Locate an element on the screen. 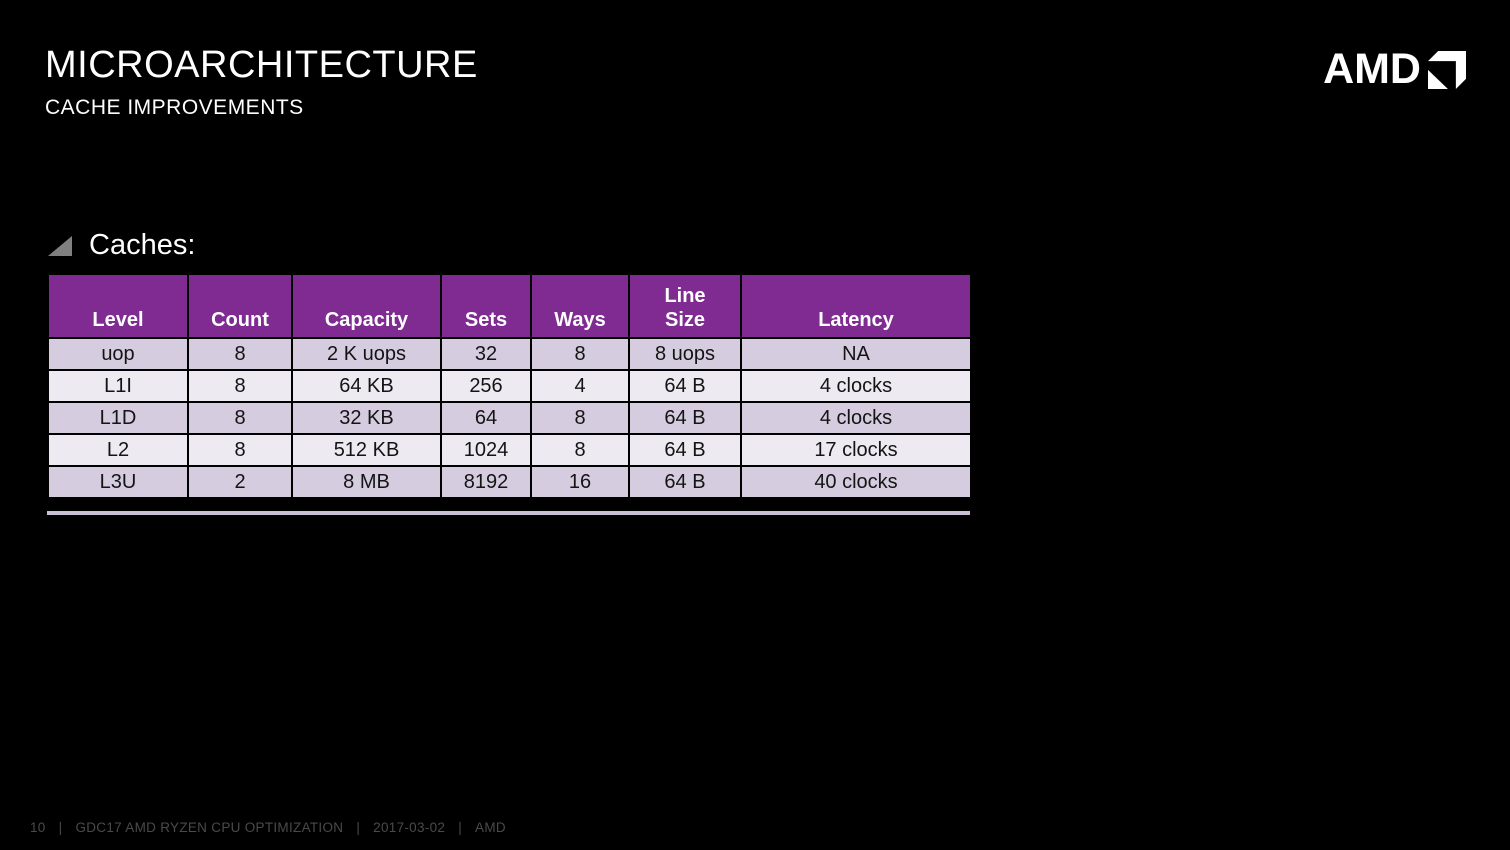 Image resolution: width=1510 pixels, height=850 pixels. table-cell: 64 KB is located at coordinates (366, 386).